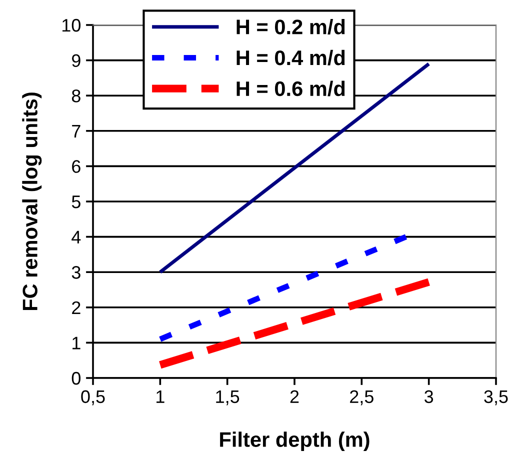 This screenshot has width=514, height=461. What do you see at coordinates (76, 166) in the screenshot?
I see `y-tick-label: 6` at bounding box center [76, 166].